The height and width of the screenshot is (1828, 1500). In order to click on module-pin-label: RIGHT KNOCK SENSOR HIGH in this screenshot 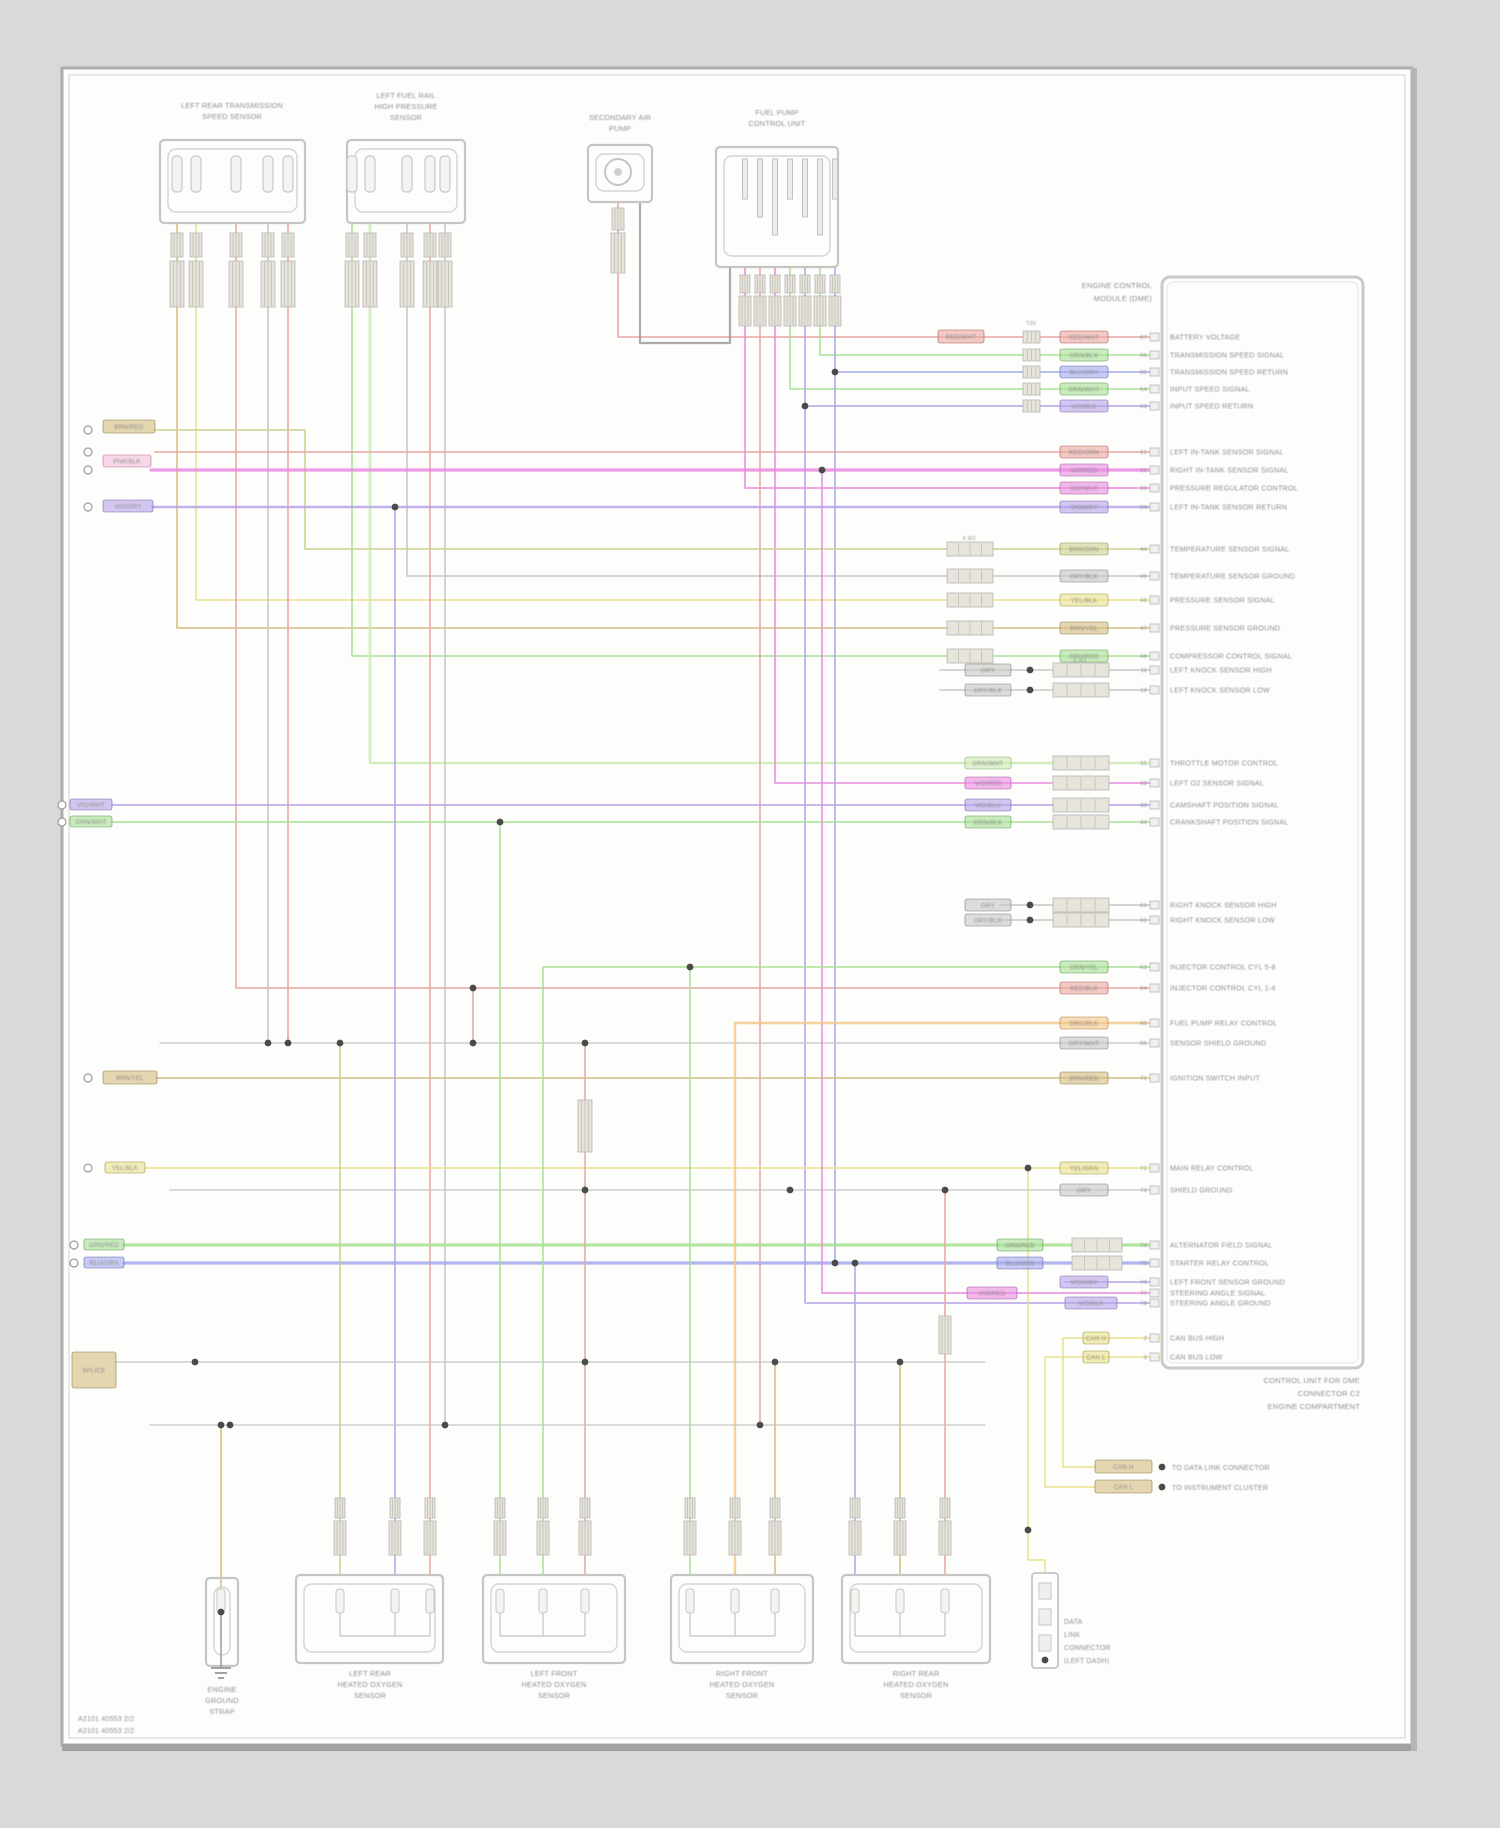, I will do `click(1223, 905)`.